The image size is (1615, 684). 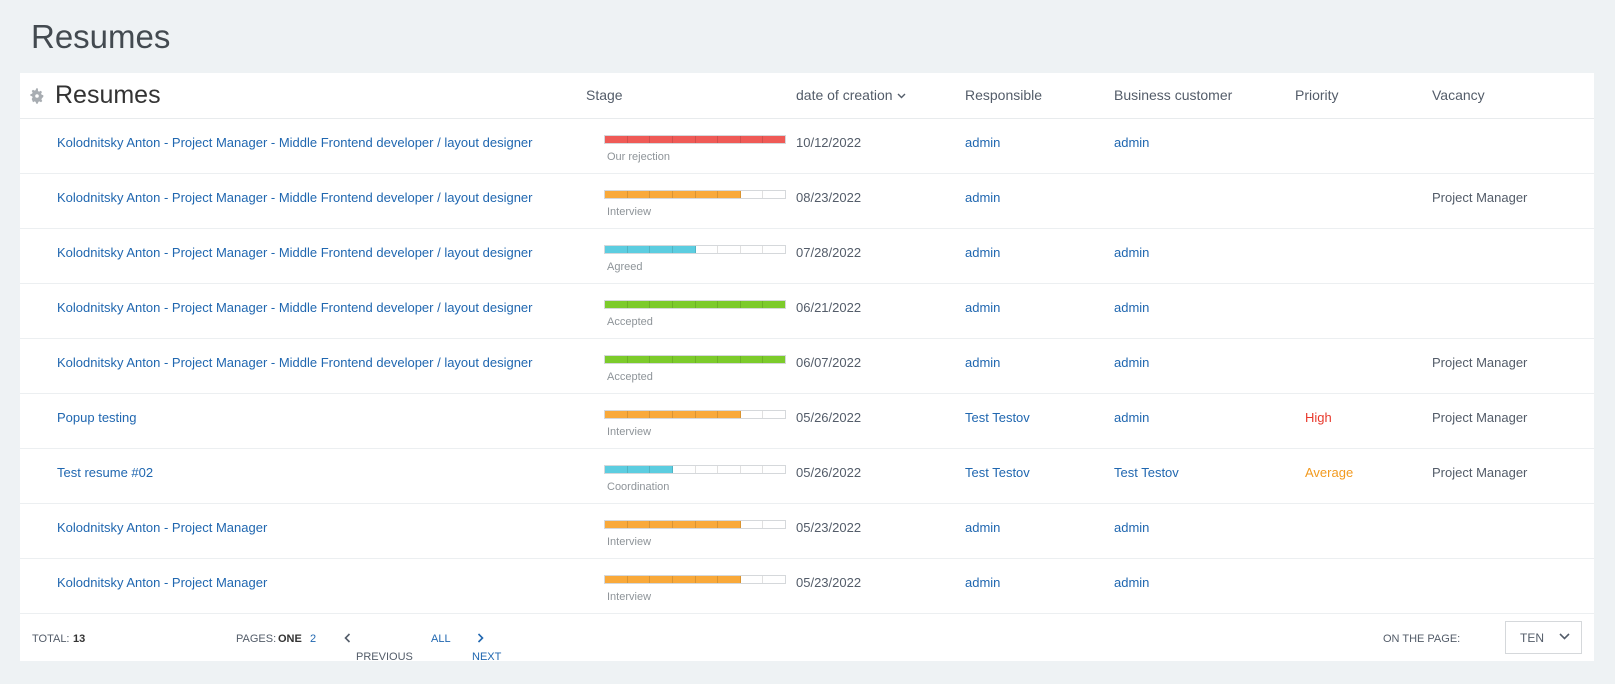 What do you see at coordinates (625, 267) in the screenshot?
I see `stage-label: Agreed` at bounding box center [625, 267].